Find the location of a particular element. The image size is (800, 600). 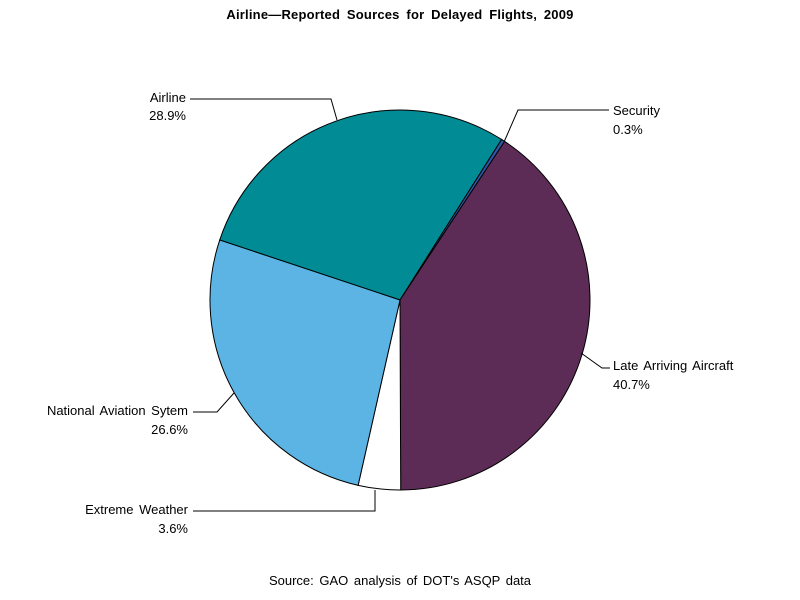

callout-extreme-weather: Extreme Weather 3.6% is located at coordinates (136, 519).